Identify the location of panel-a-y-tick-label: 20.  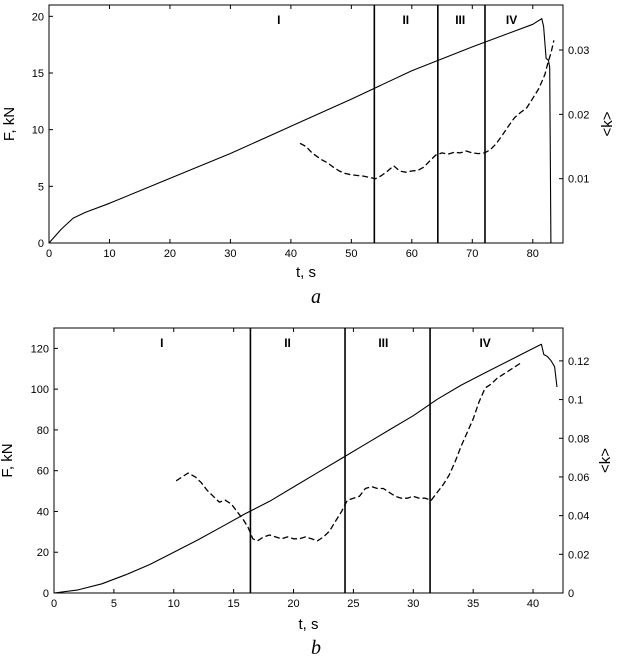
(38, 17).